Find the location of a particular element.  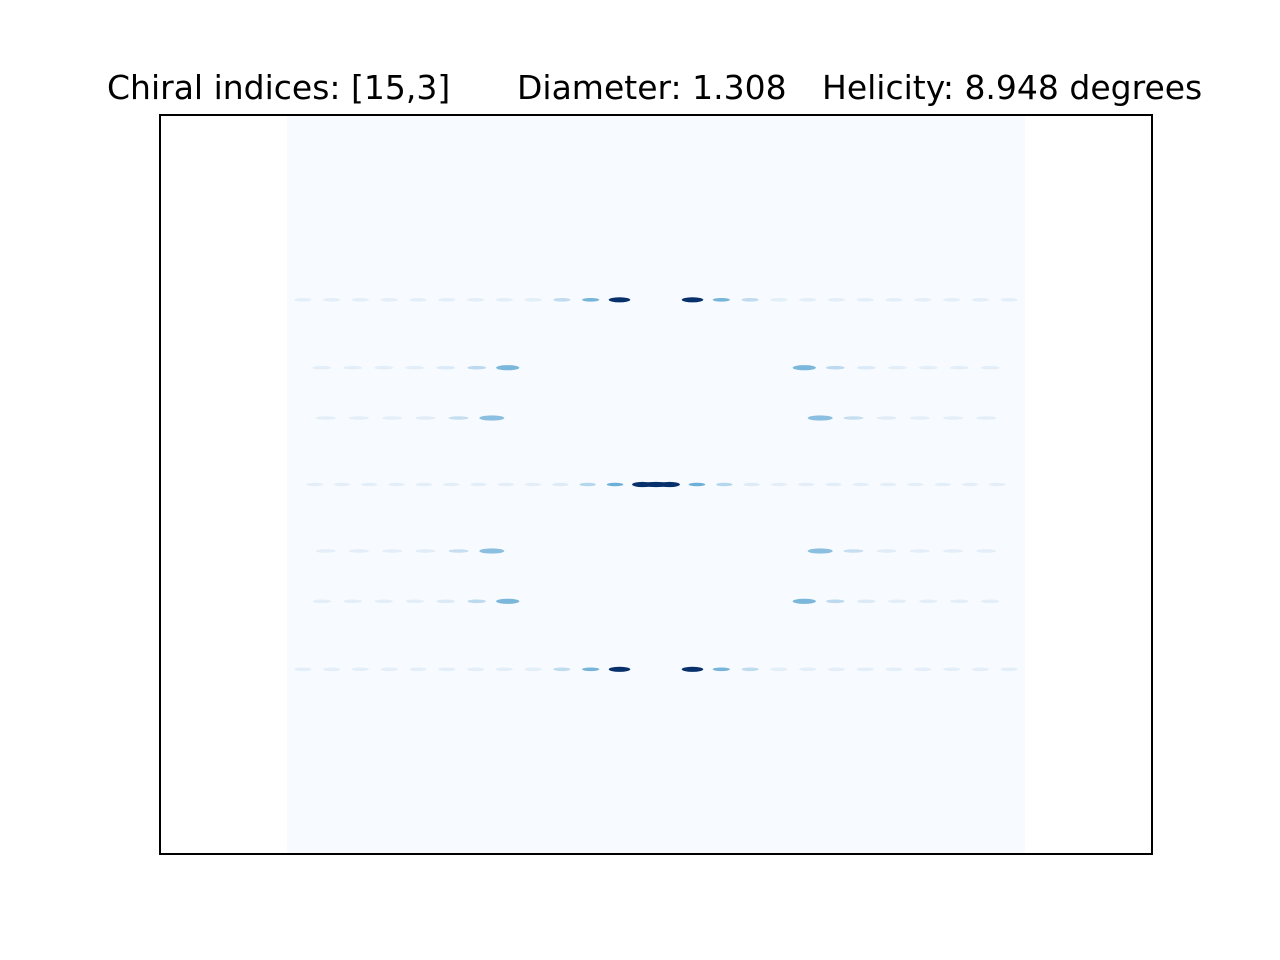

layer-line-center-spot is located at coordinates (656, 484).